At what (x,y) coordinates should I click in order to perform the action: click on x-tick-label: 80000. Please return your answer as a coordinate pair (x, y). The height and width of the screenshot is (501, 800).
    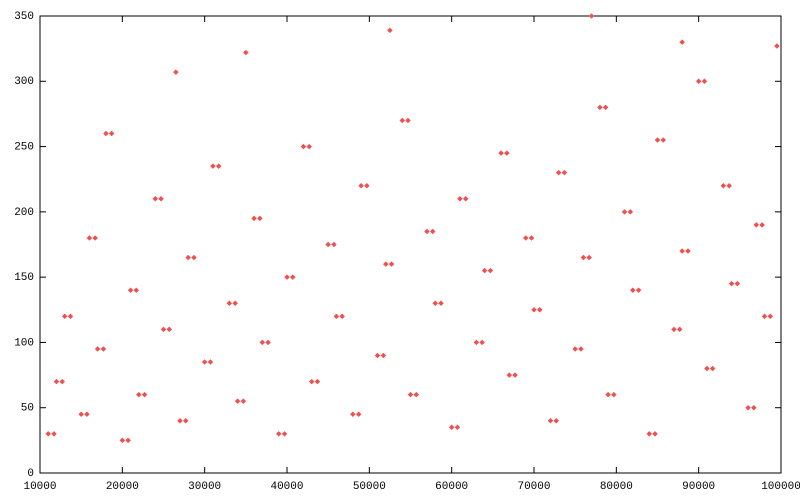
    Looking at the image, I should click on (616, 487).